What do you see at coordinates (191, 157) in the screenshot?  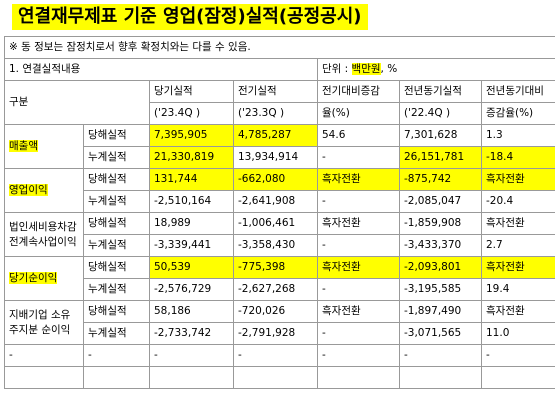 I see `value-current: 21,330,819` at bounding box center [191, 157].